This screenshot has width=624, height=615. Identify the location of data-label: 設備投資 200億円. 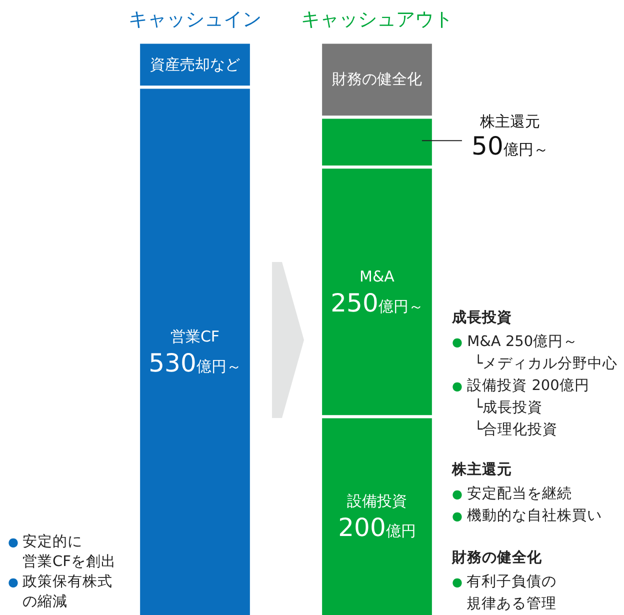
(377, 517).